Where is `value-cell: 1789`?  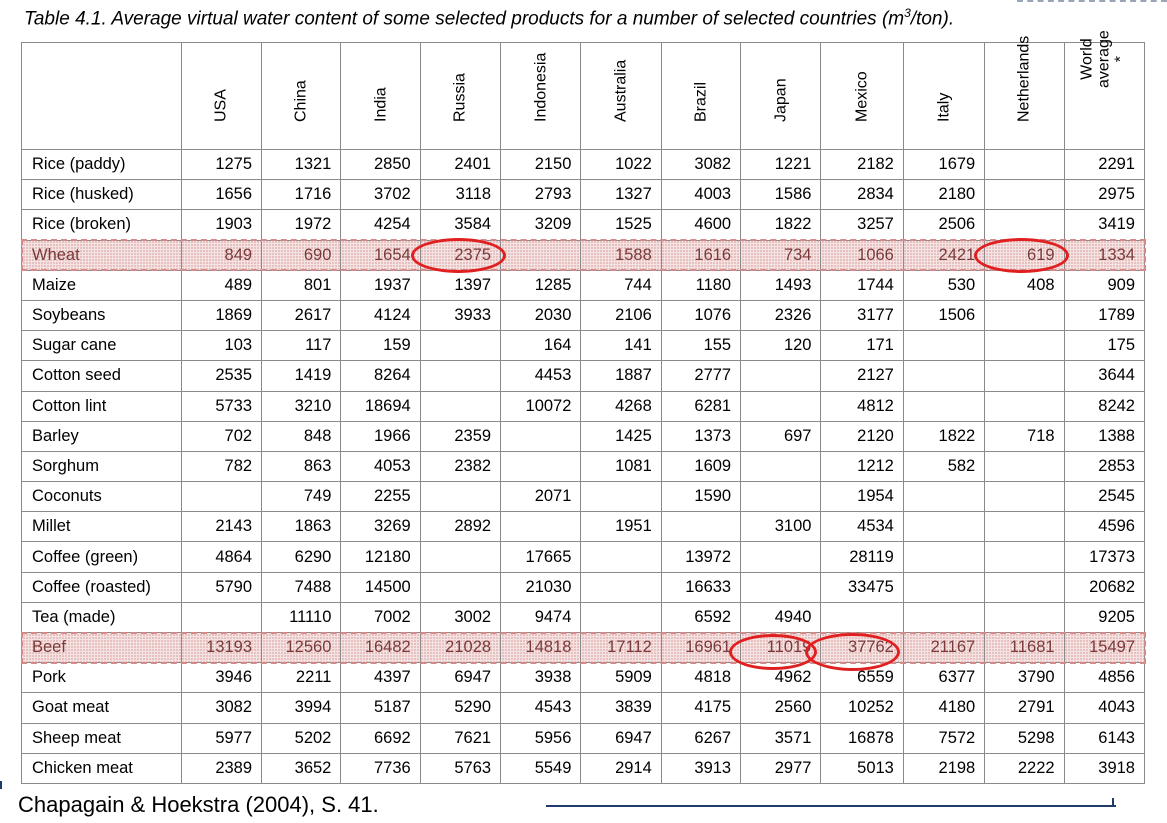 value-cell: 1789 is located at coordinates (1104, 315).